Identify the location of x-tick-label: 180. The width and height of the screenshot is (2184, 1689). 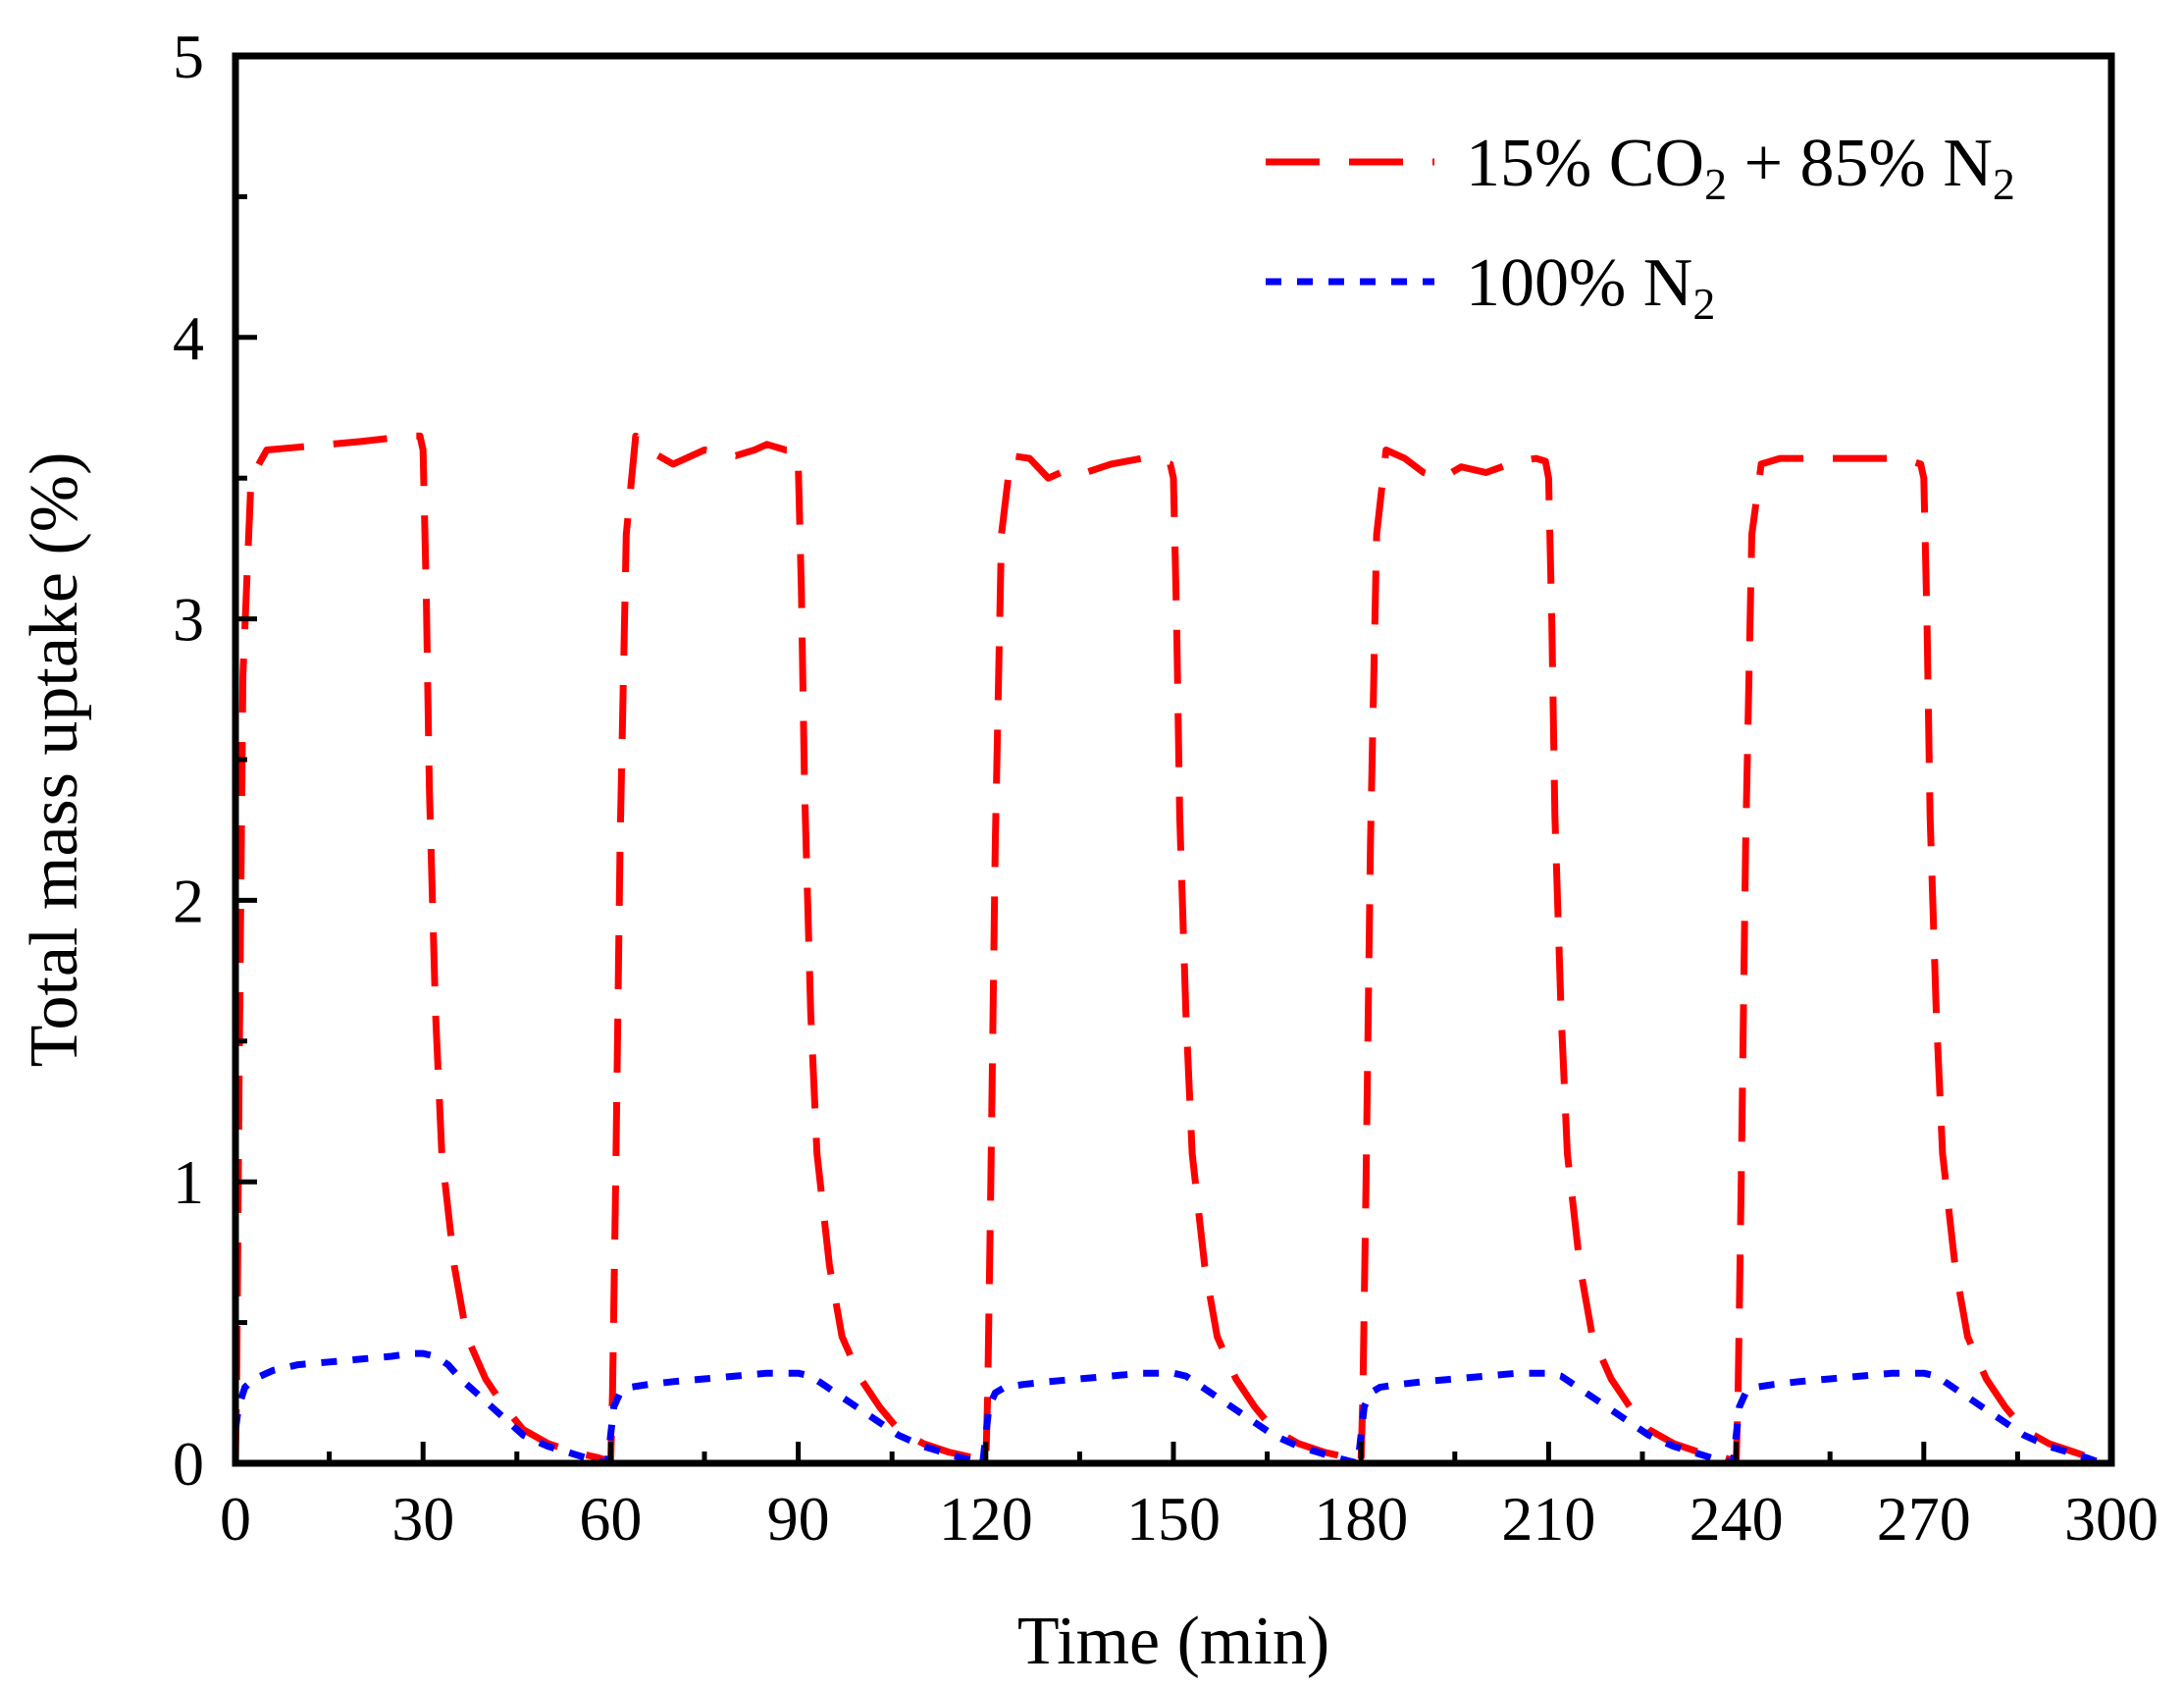
(1361, 1519).